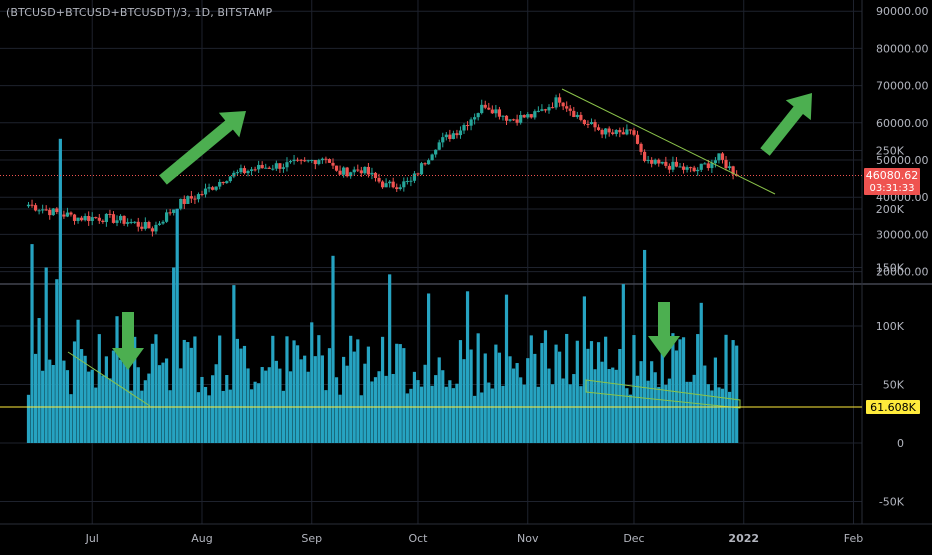  What do you see at coordinates (202, 148) in the screenshot?
I see `up-arrow-left` at bounding box center [202, 148].